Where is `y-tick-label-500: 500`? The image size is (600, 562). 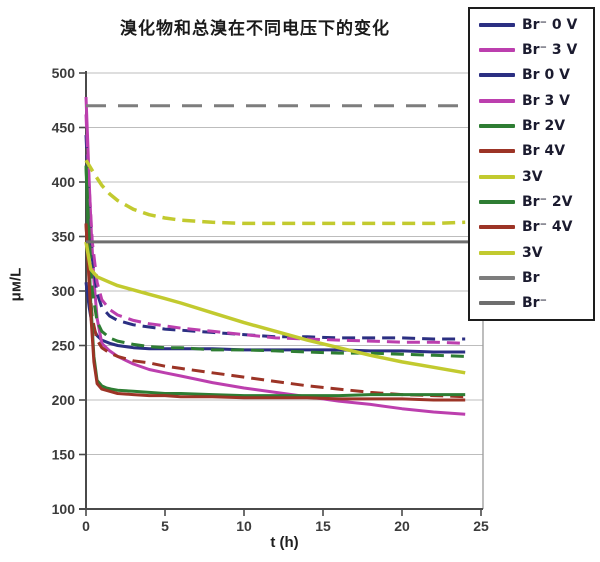
y-tick-label-500: 500 is located at coordinates (64, 73).